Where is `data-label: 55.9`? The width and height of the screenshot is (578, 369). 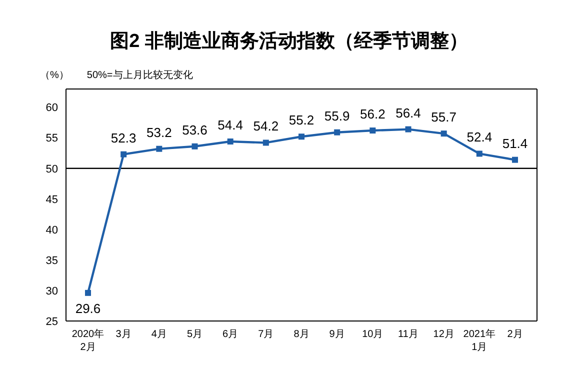
data-label: 55.9 is located at coordinates (337, 116).